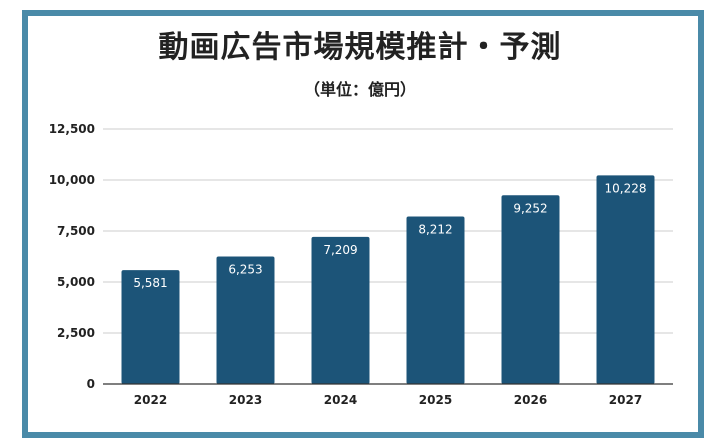  I want to click on bar-2022, so click(150, 327).